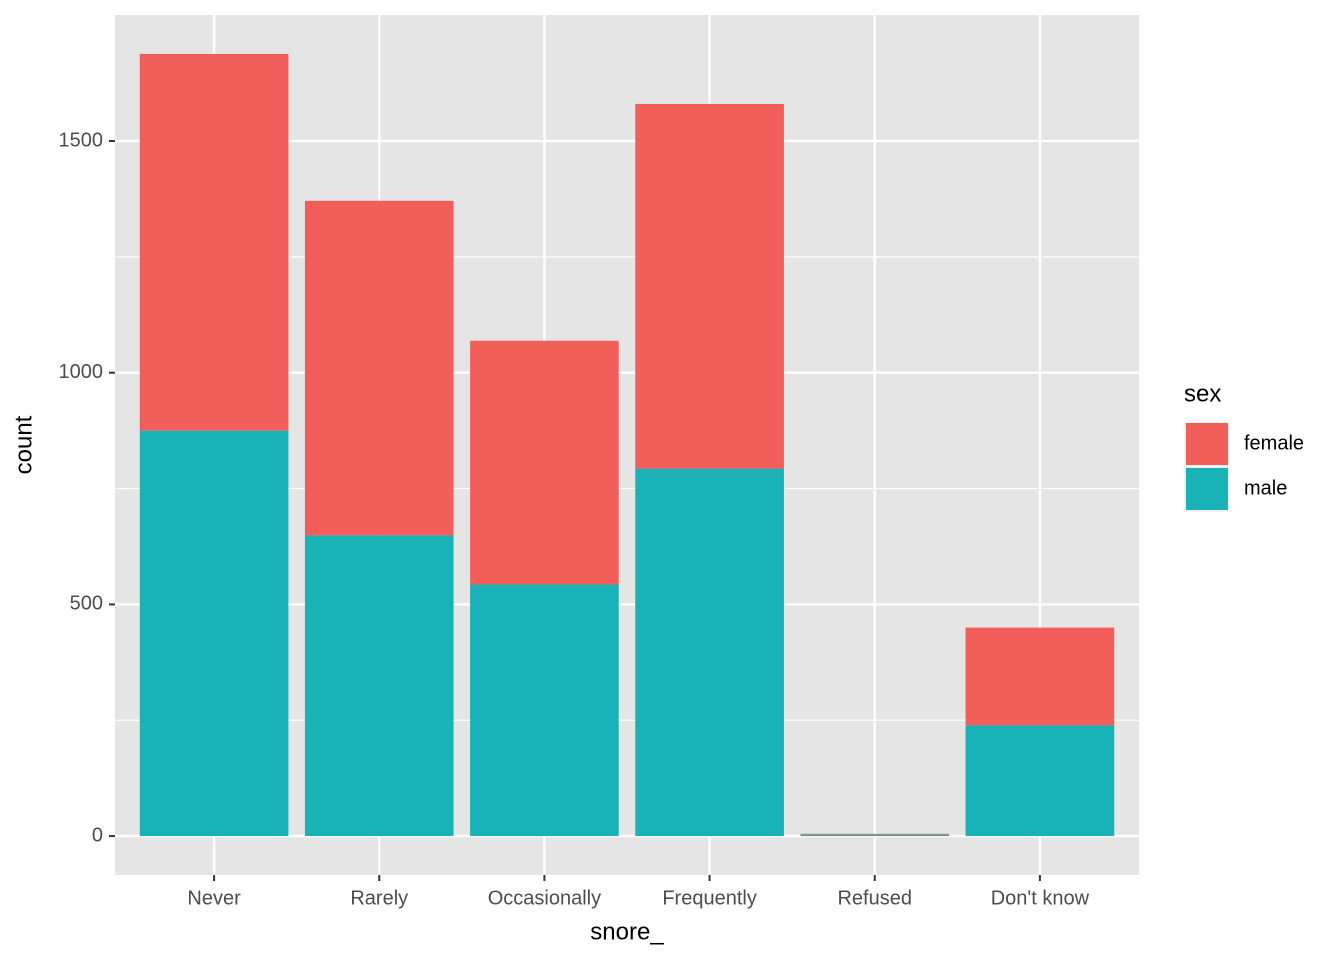 The width and height of the screenshot is (1344, 965). I want to click on x-tick-label: Rarely, so click(379, 898).